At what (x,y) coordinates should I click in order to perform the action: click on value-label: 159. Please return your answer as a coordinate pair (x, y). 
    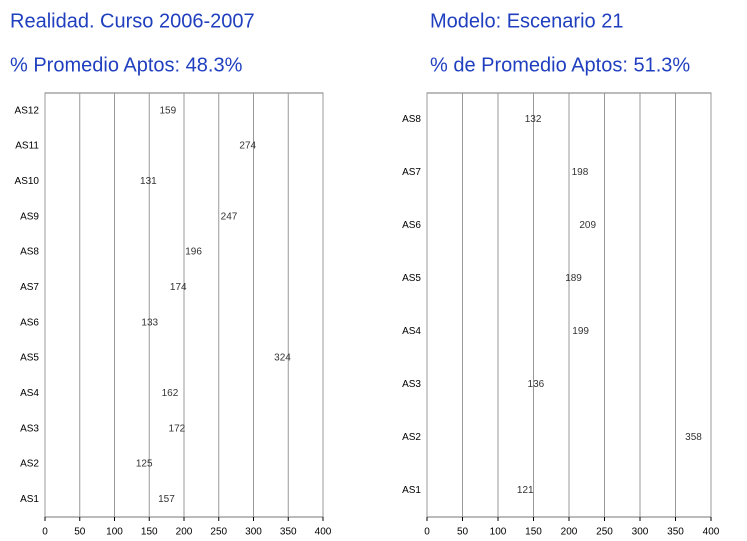
    Looking at the image, I should click on (168, 110).